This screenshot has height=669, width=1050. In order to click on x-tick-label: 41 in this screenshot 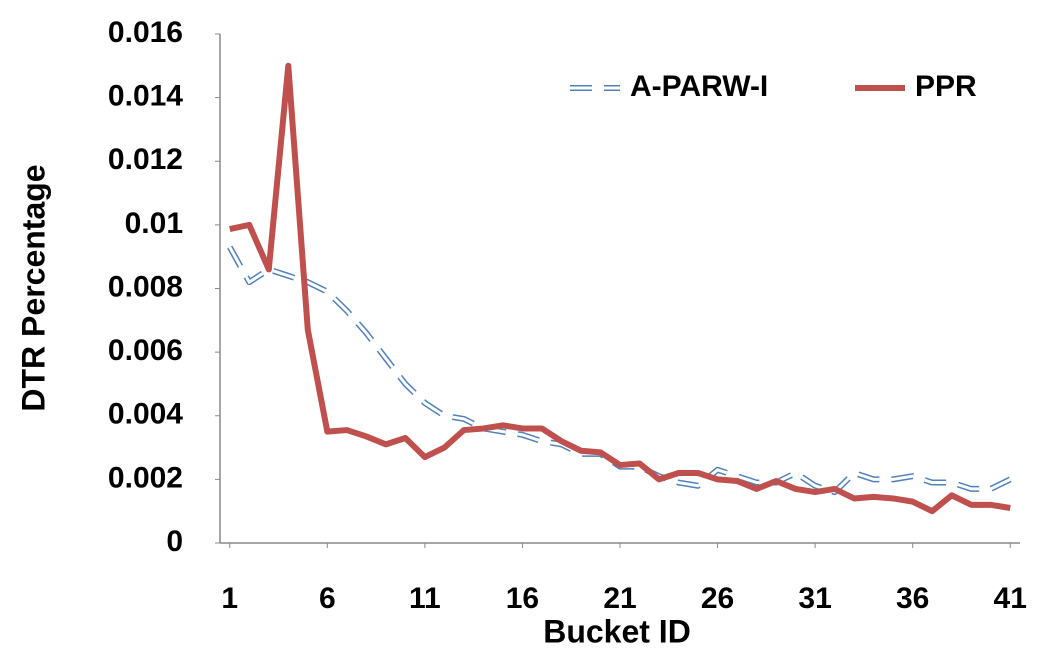, I will do `click(1010, 598)`.